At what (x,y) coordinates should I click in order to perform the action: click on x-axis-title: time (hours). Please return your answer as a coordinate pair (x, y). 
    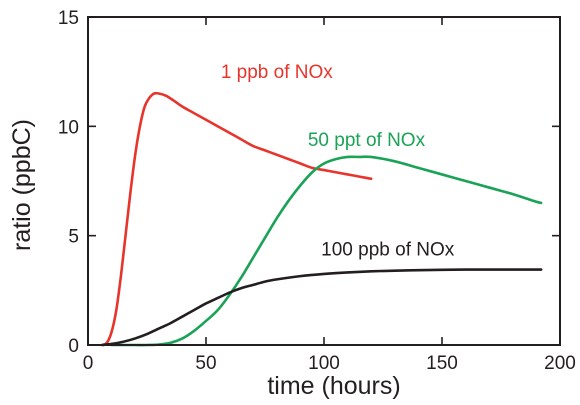
    Looking at the image, I should click on (333, 386).